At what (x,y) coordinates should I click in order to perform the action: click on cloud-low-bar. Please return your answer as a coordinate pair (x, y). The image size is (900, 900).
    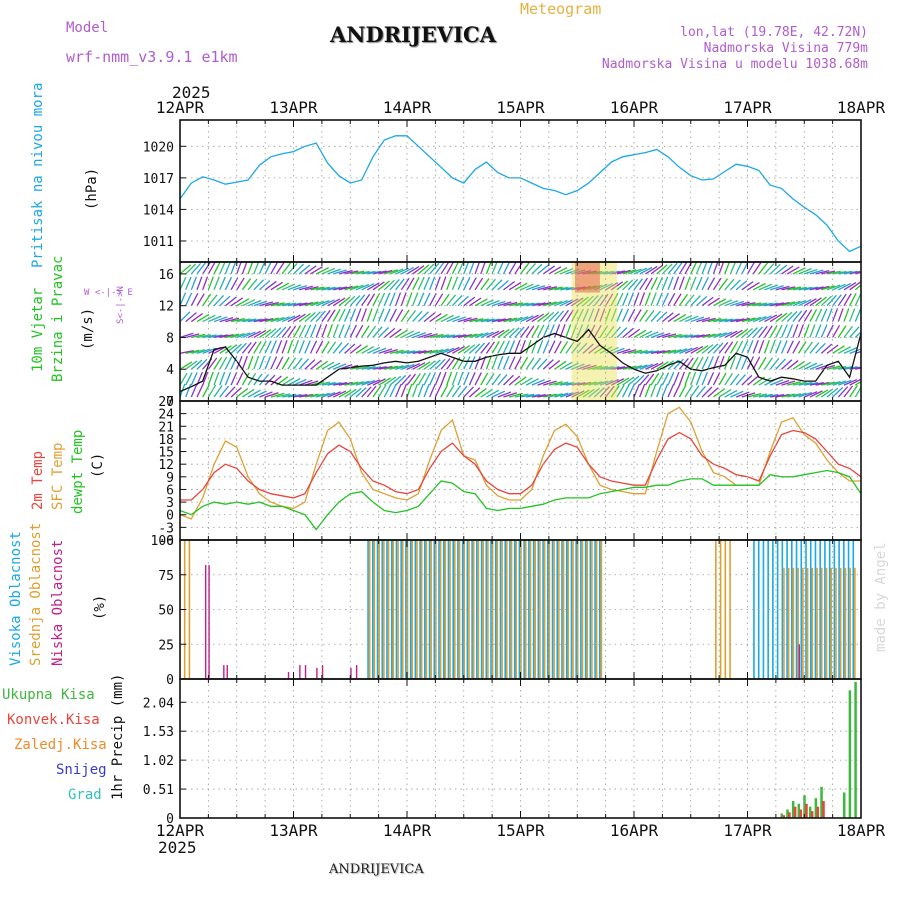
    Looking at the image, I should click on (322, 672).